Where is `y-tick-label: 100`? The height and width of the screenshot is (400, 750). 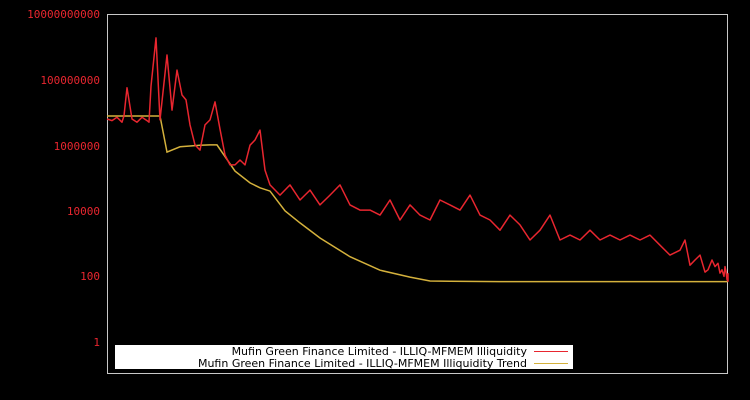 y-tick-label: 100 is located at coordinates (90, 276).